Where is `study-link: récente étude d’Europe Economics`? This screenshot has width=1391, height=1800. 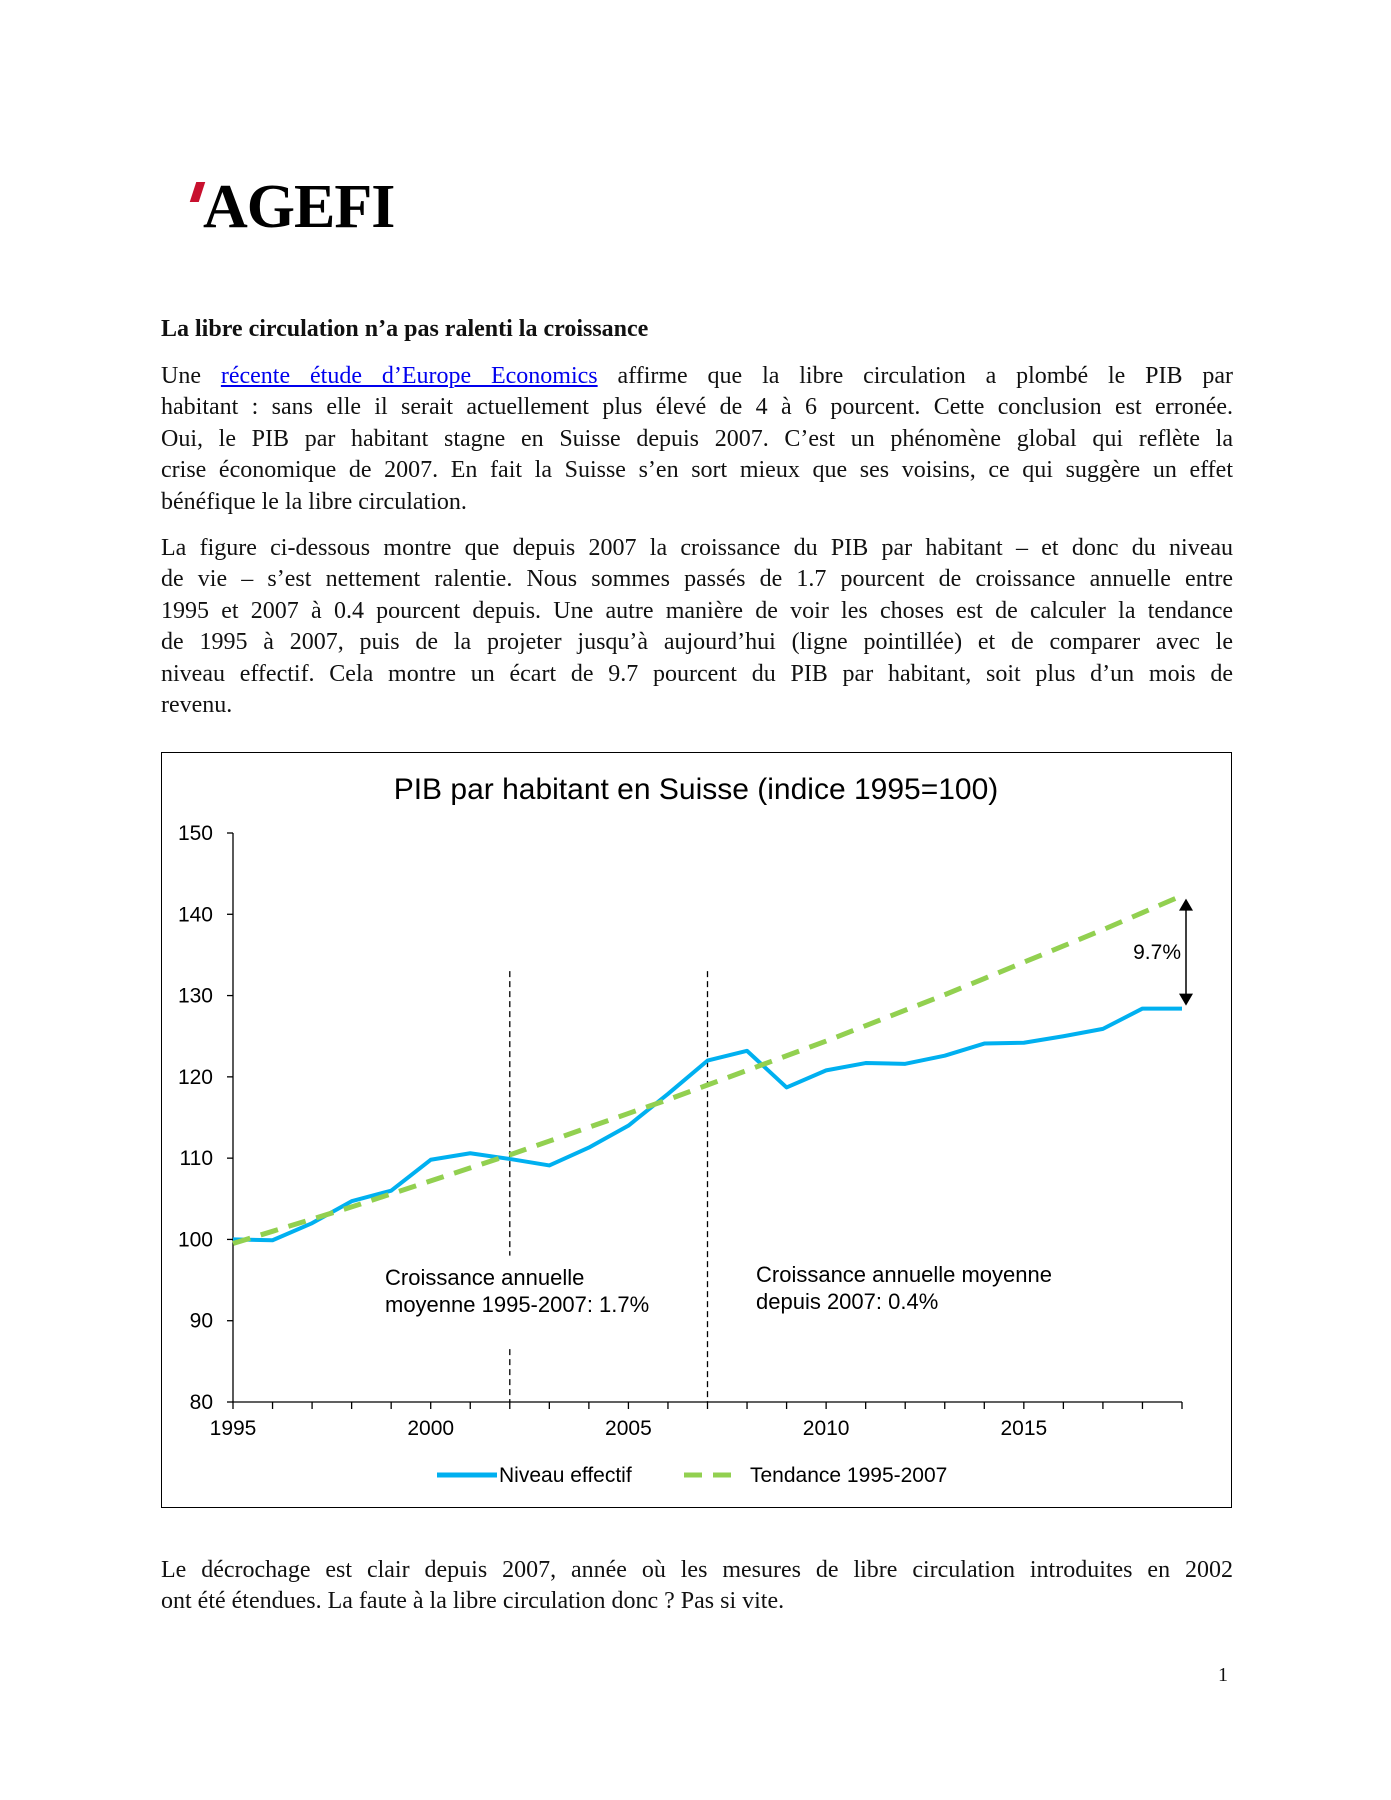
study-link: récente étude d’Europe Economics is located at coordinates (409, 376).